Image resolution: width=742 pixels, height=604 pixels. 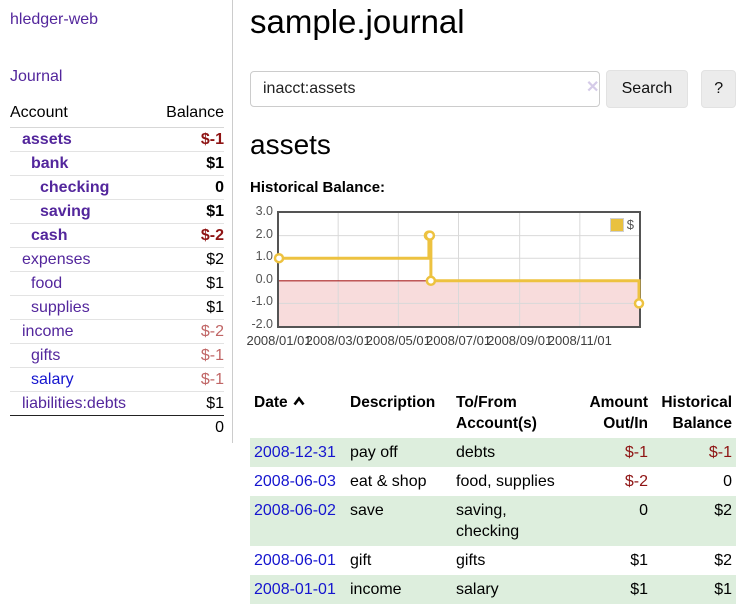 I want to click on transaction-date: 2008-12-31, so click(x=298, y=452).